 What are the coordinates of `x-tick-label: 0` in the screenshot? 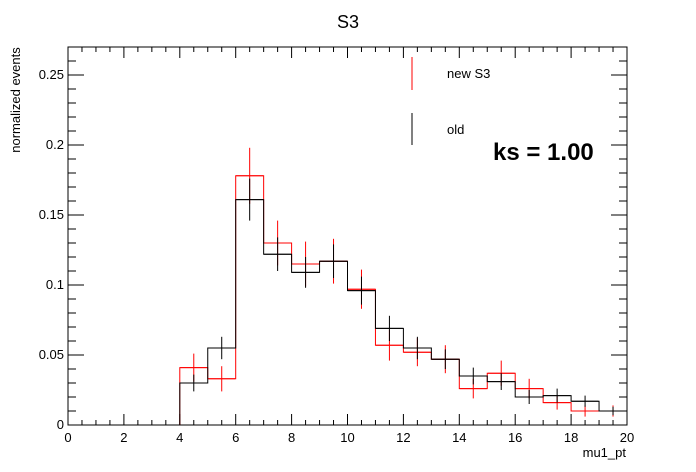 It's located at (67, 437).